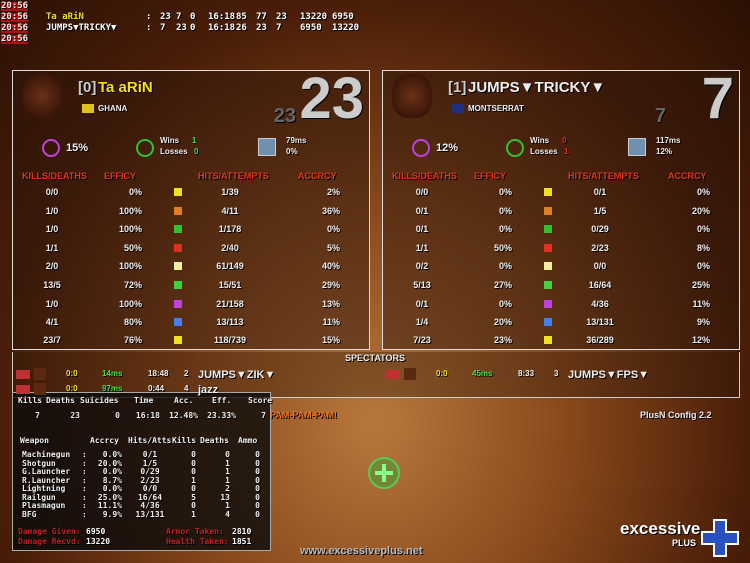 The image size is (750, 563). I want to click on score-small: 7, so click(660, 116).